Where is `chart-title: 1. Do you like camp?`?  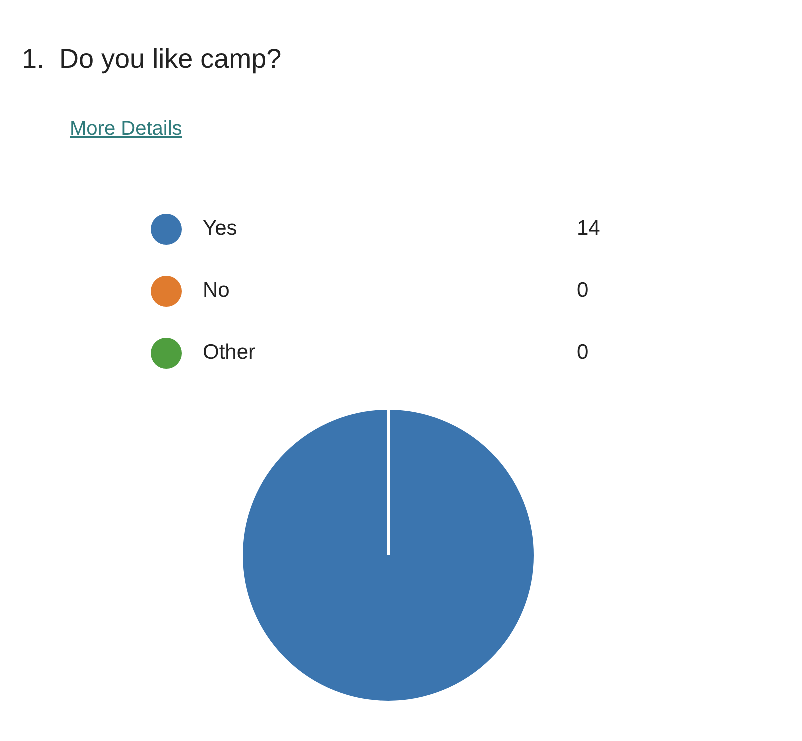 chart-title: 1. Do you like camp? is located at coordinates (152, 59).